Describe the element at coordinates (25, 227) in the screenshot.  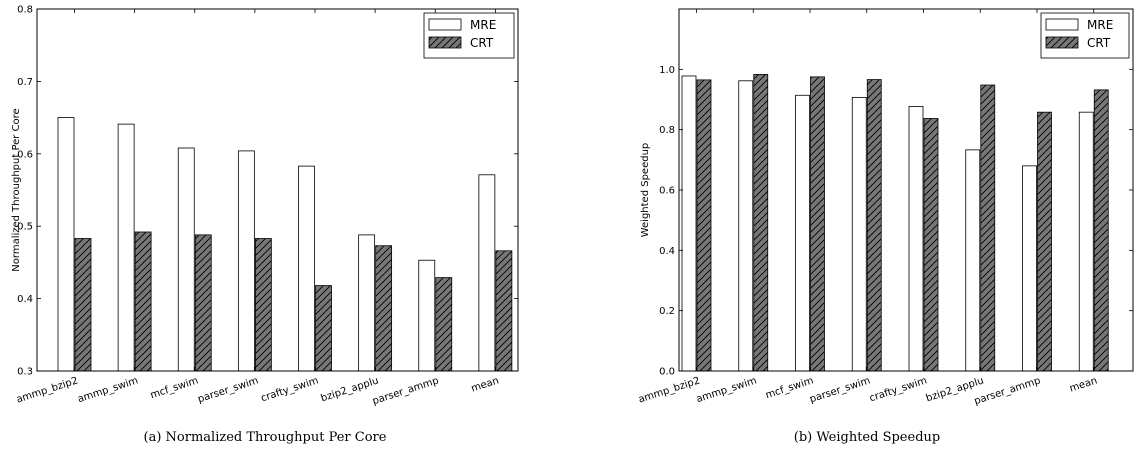
I see `y-tick-label: 0.5` at that location.